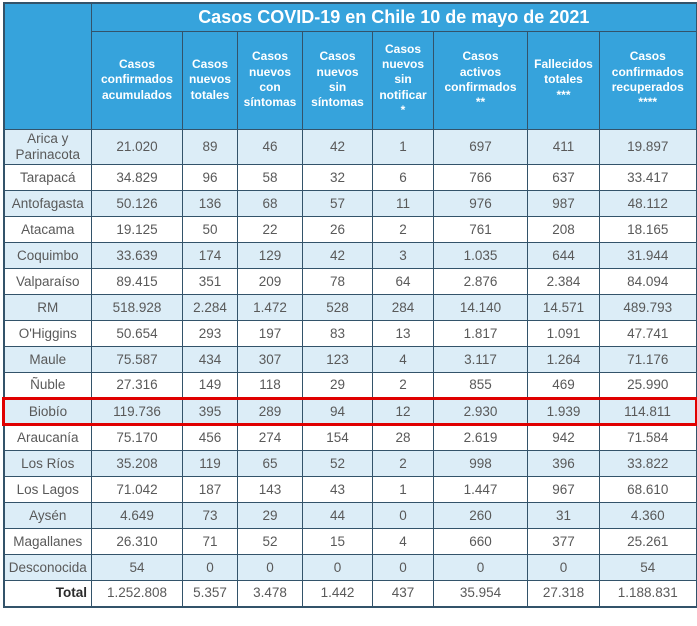 Image resolution: width=697 pixels, height=626 pixels. What do you see at coordinates (210, 516) in the screenshot?
I see `value-cell: 73` at bounding box center [210, 516].